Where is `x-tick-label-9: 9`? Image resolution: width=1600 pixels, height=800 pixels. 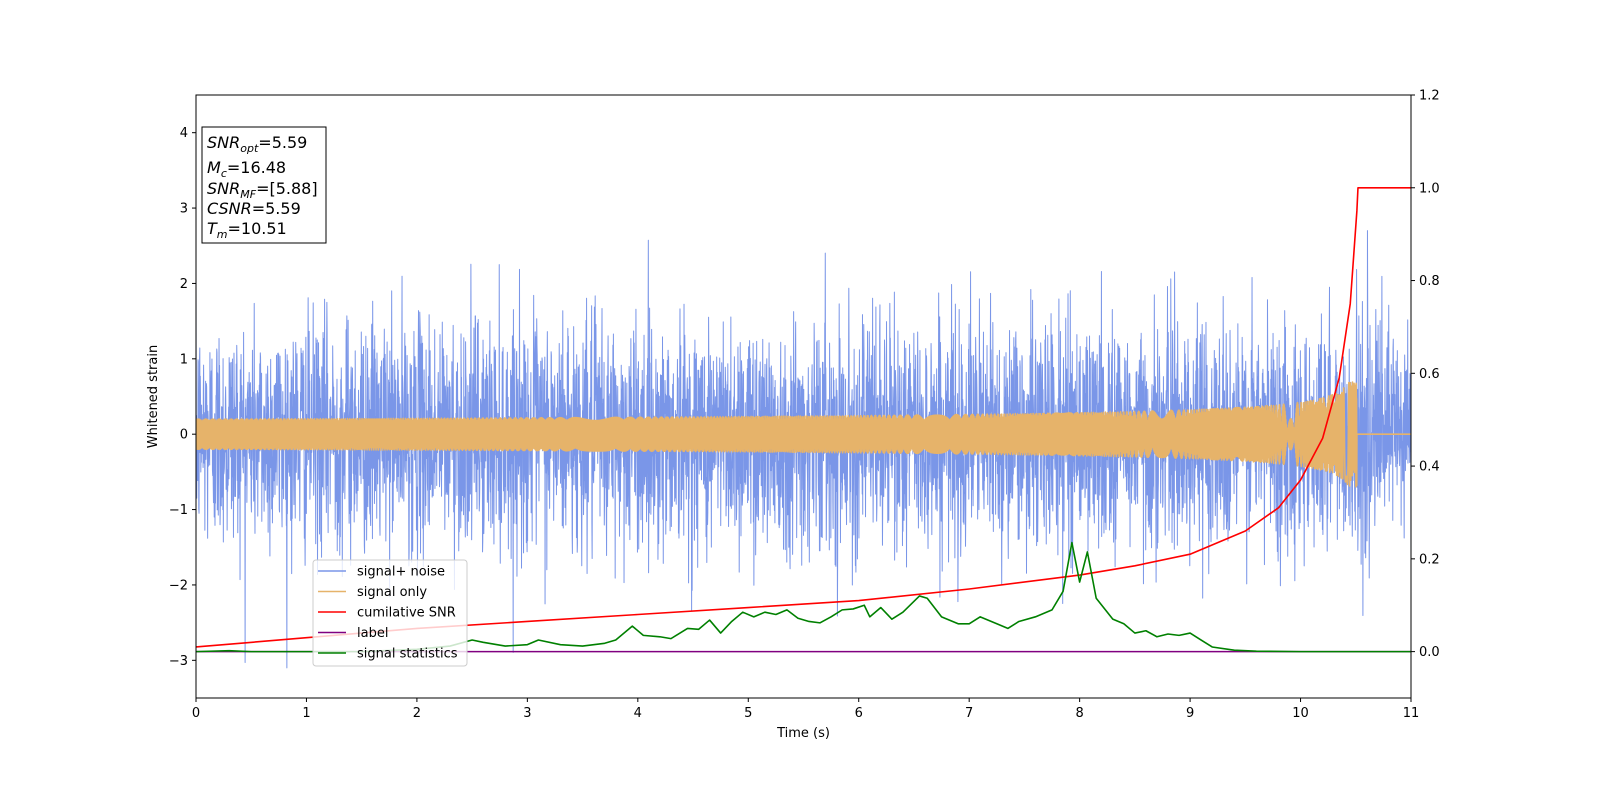 x-tick-label-9: 9 is located at coordinates (1190, 713).